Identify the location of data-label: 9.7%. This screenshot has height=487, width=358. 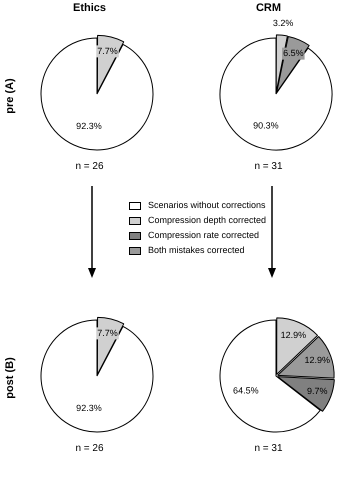
(317, 391).